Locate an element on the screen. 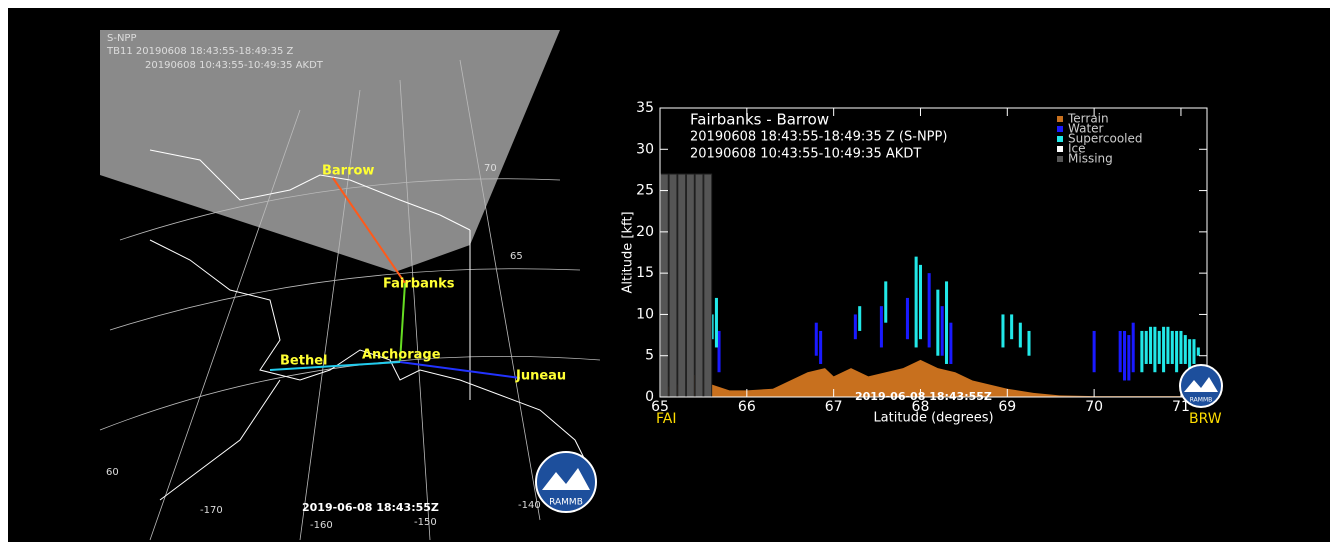 Image resolution: width=1338 pixels, height=550 pixels. chart-subtitle: 20190608 18:43:55-18:49:35 Z (S-NPP) is located at coordinates (818, 137).